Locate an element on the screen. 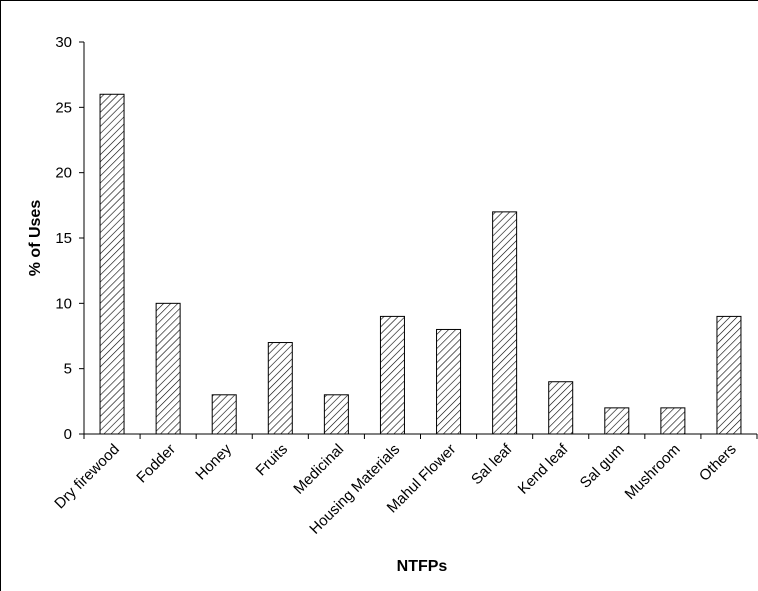 Image resolution: width=758 pixels, height=591 pixels. x-category-label: Medicinal is located at coordinates (318, 469).